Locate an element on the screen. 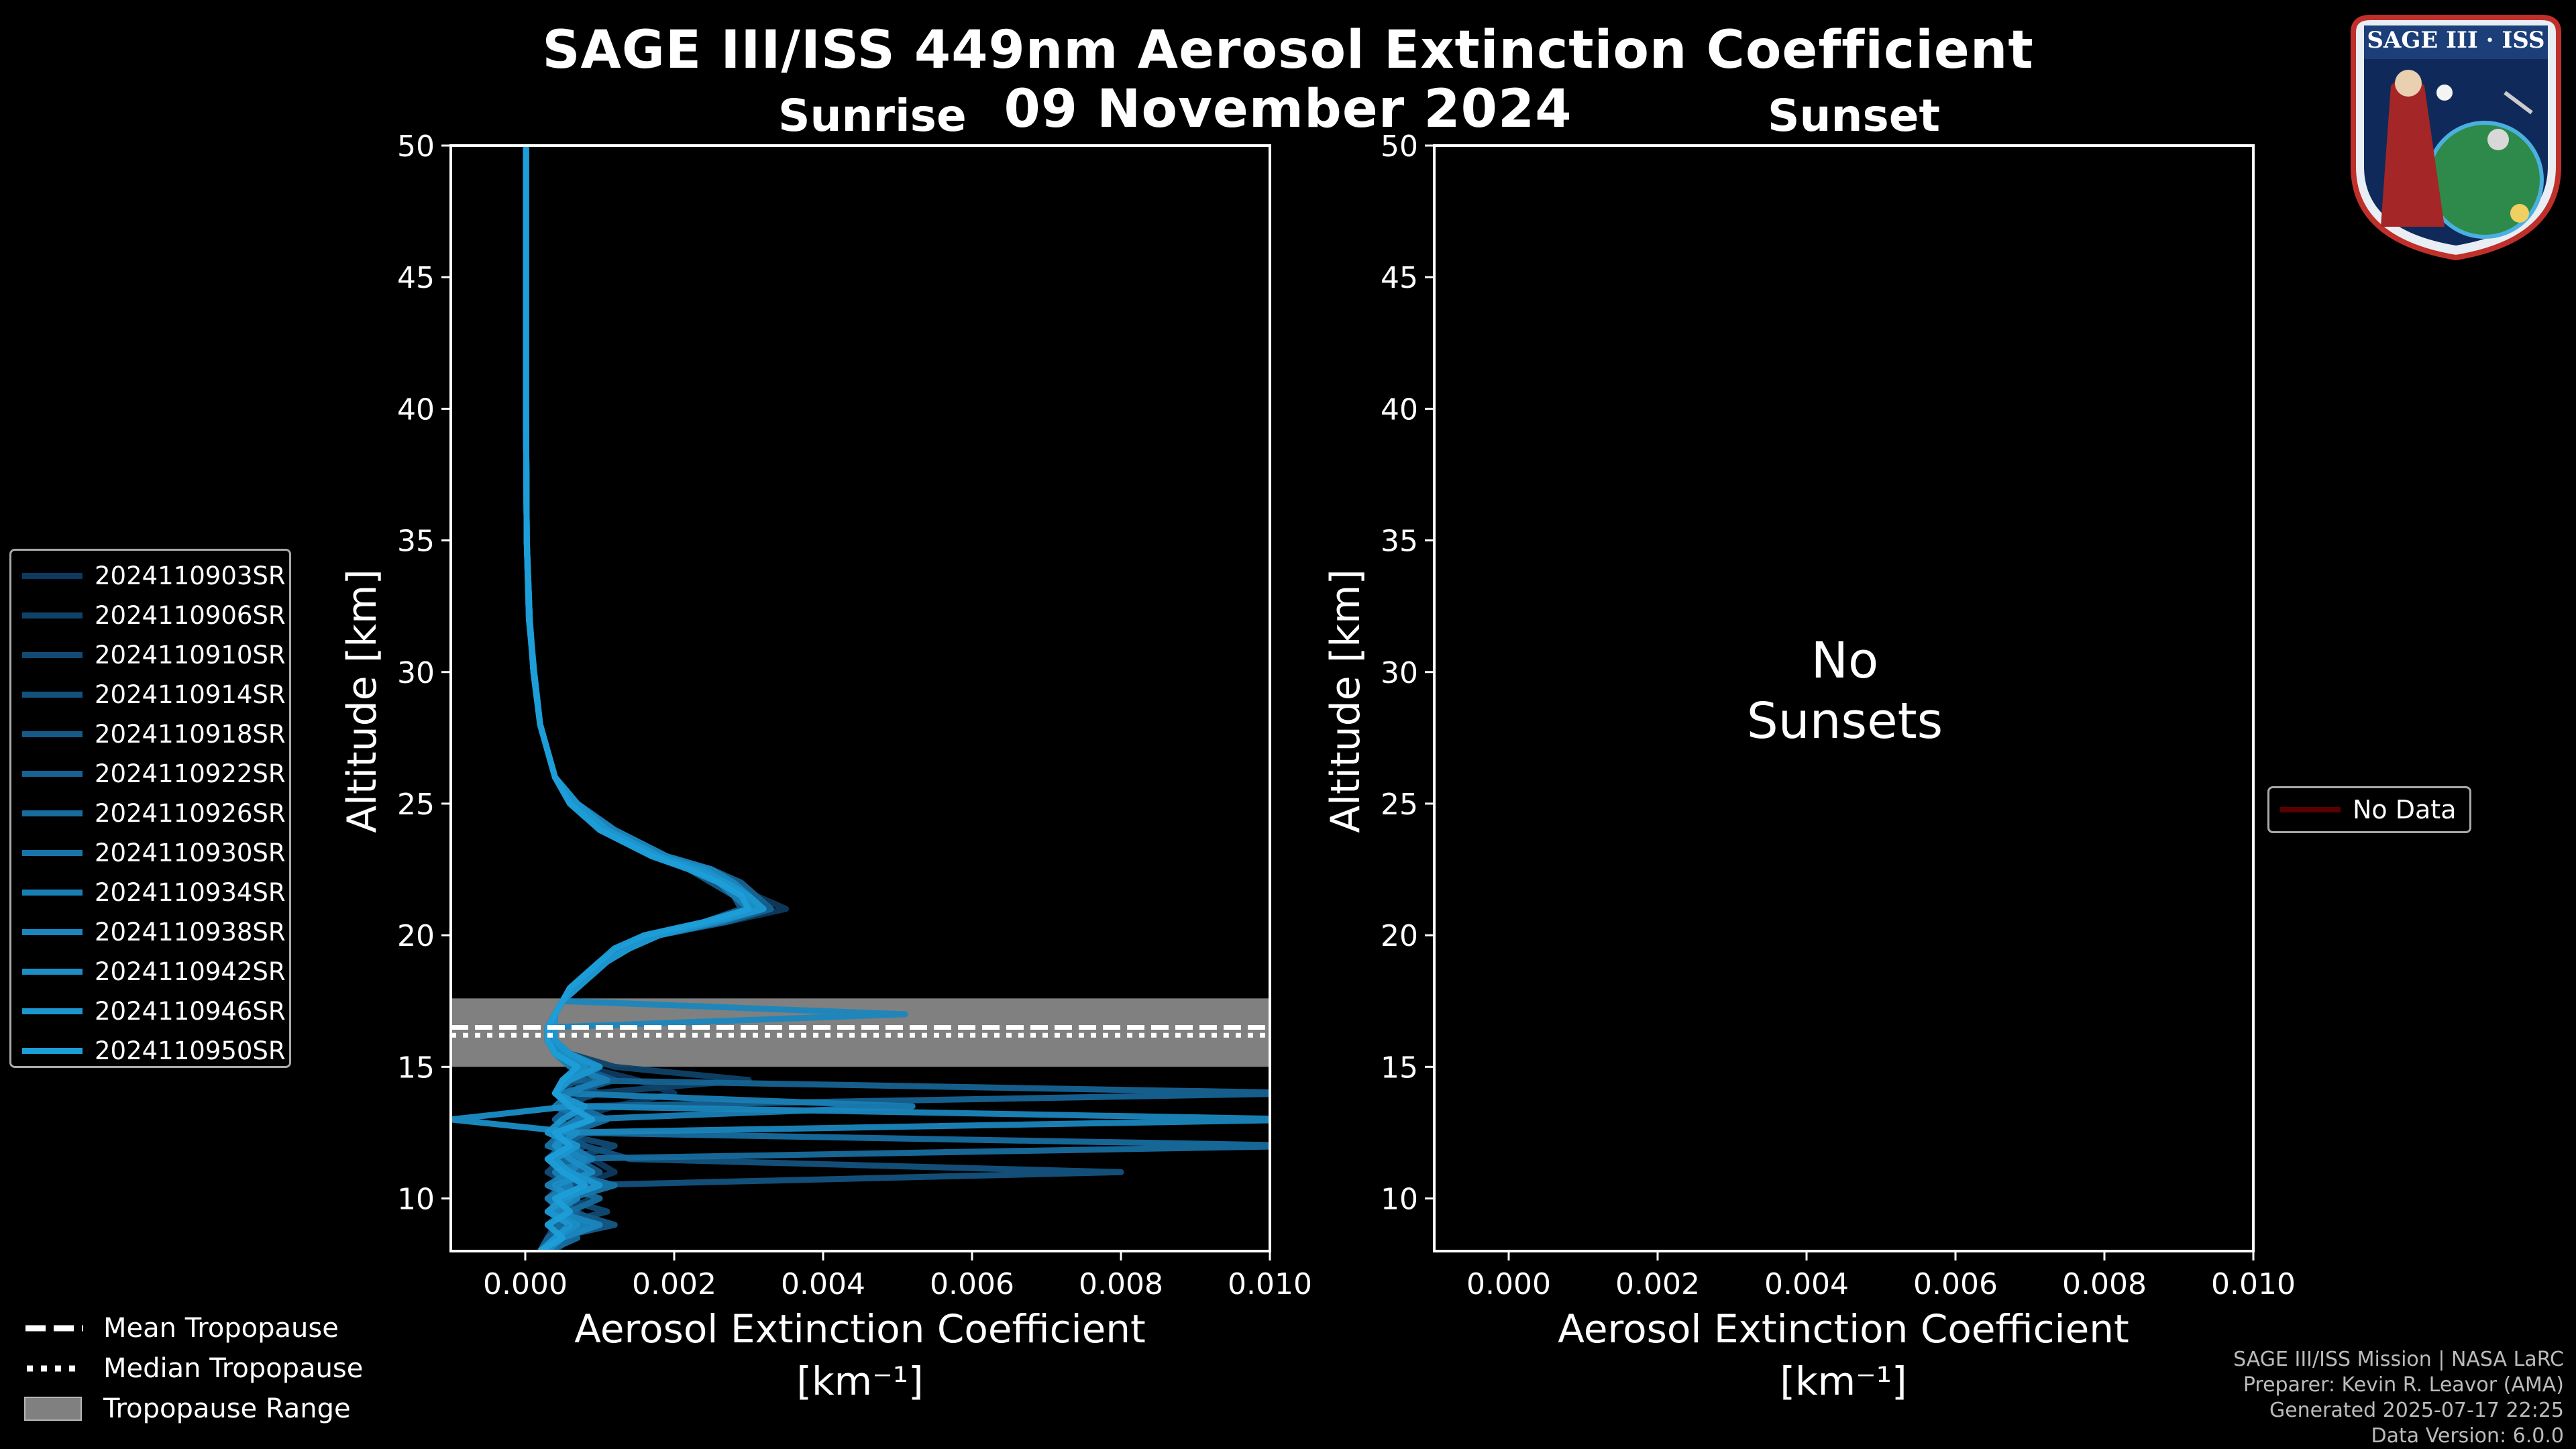  legend-label: 2024110930SR is located at coordinates (190, 853).